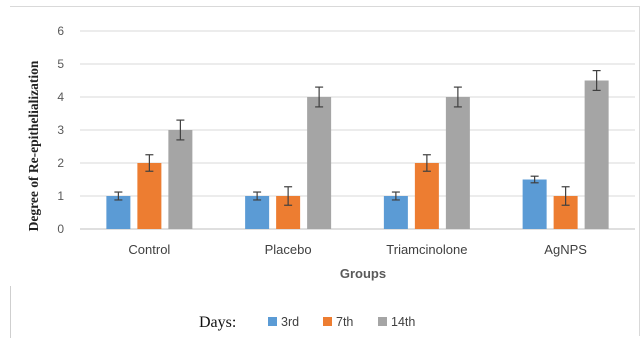  I want to click on category-label: AgNPS, so click(565, 249).